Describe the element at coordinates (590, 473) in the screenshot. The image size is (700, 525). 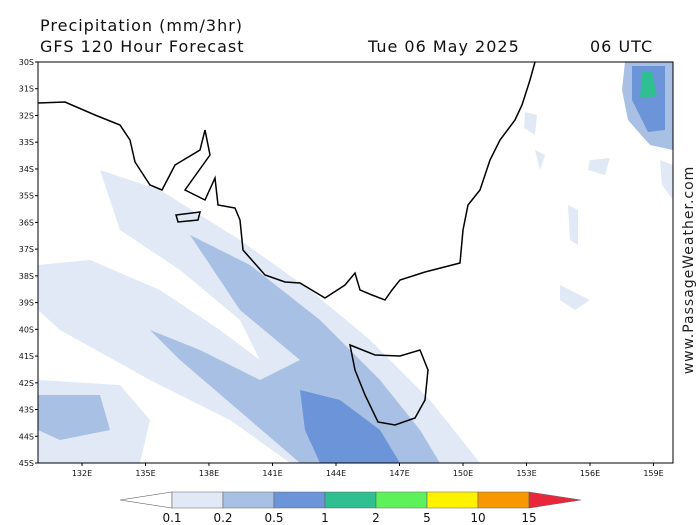
I see `lon-label: 156E` at that location.